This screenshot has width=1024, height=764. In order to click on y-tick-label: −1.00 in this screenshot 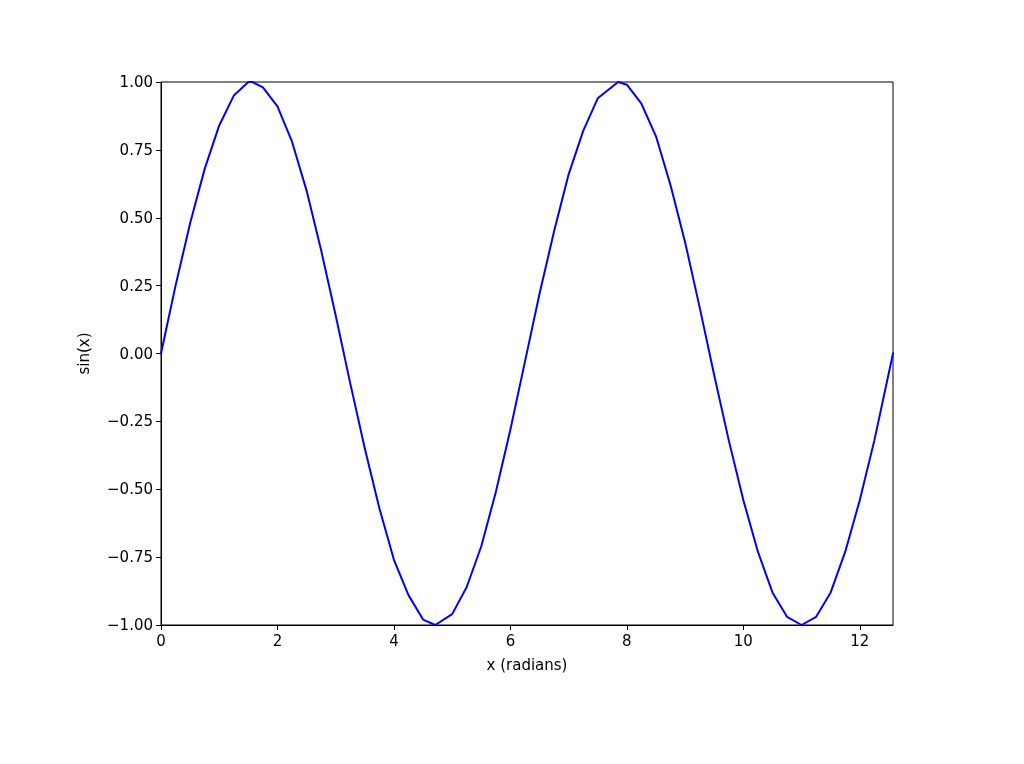, I will do `click(130, 625)`.